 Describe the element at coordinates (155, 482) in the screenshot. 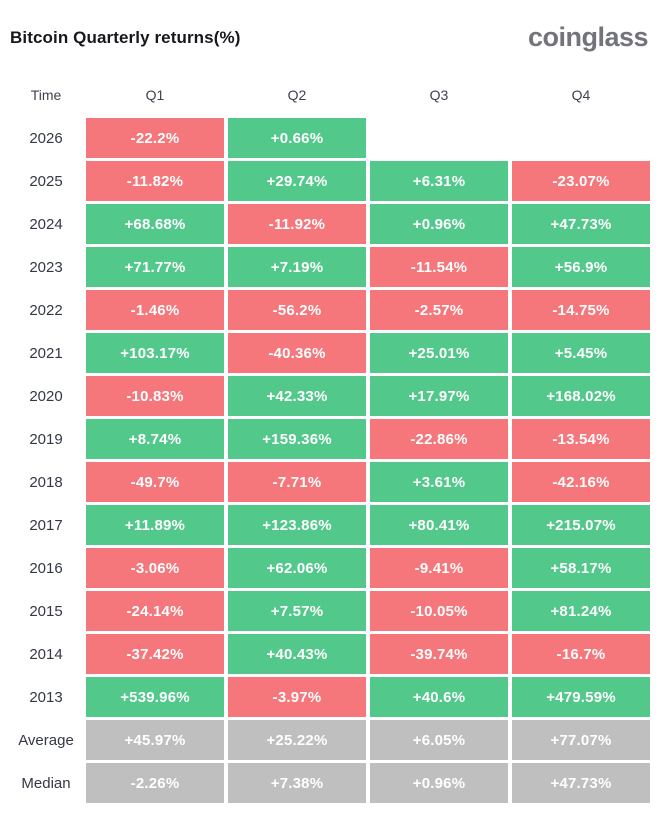

I see `cell-2018-q1: -49.7%` at that location.